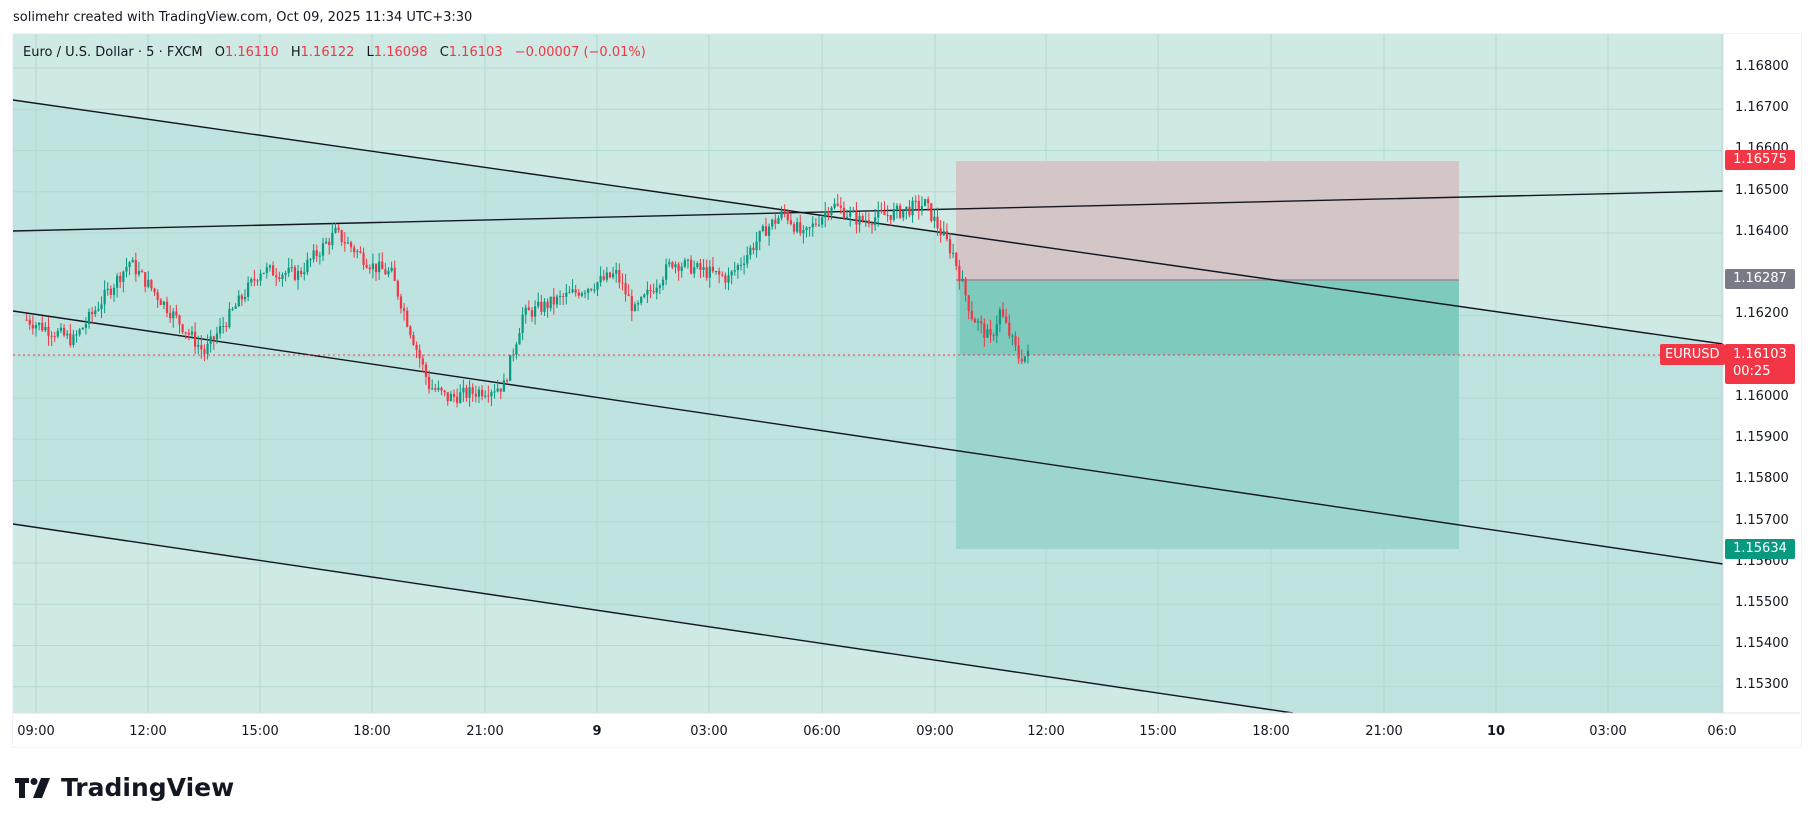 Image resolution: width=1814 pixels, height=824 pixels. What do you see at coordinates (1760, 549) in the screenshot?
I see `take-profit-price-tag: 1.15634` at bounding box center [1760, 549].